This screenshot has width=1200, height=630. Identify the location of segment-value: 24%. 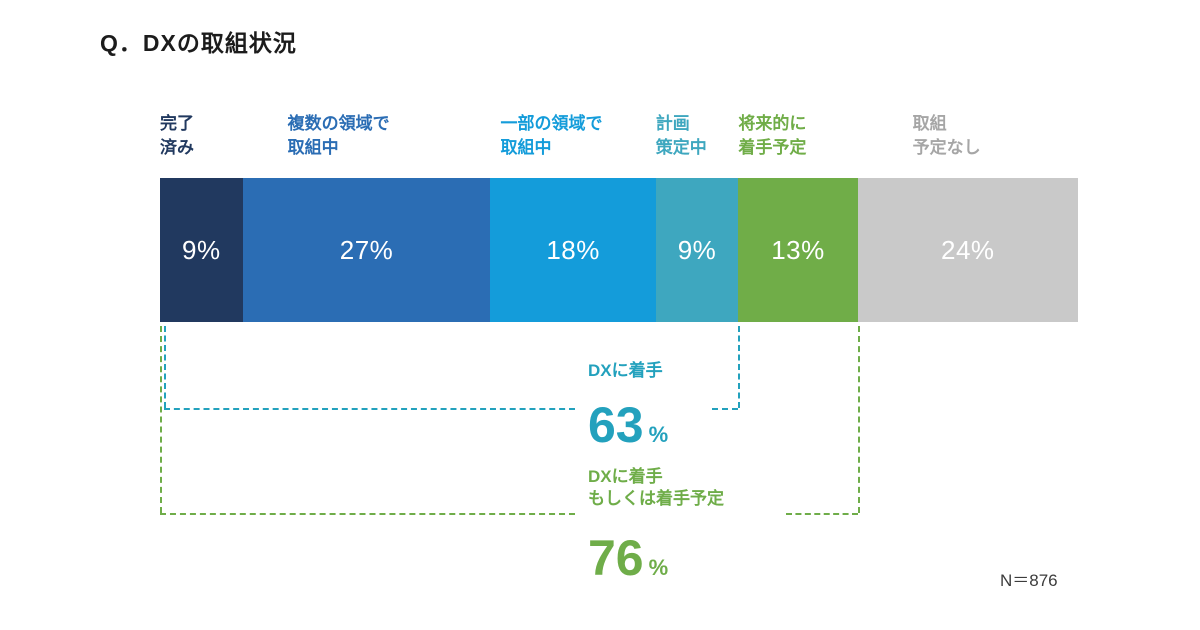
(968, 249).